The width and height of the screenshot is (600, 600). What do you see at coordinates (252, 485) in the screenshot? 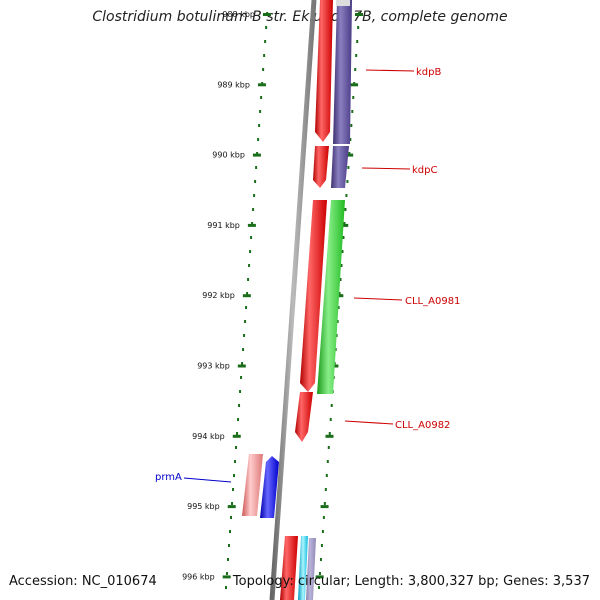
I see `gene-prmA-pink` at bounding box center [252, 485].